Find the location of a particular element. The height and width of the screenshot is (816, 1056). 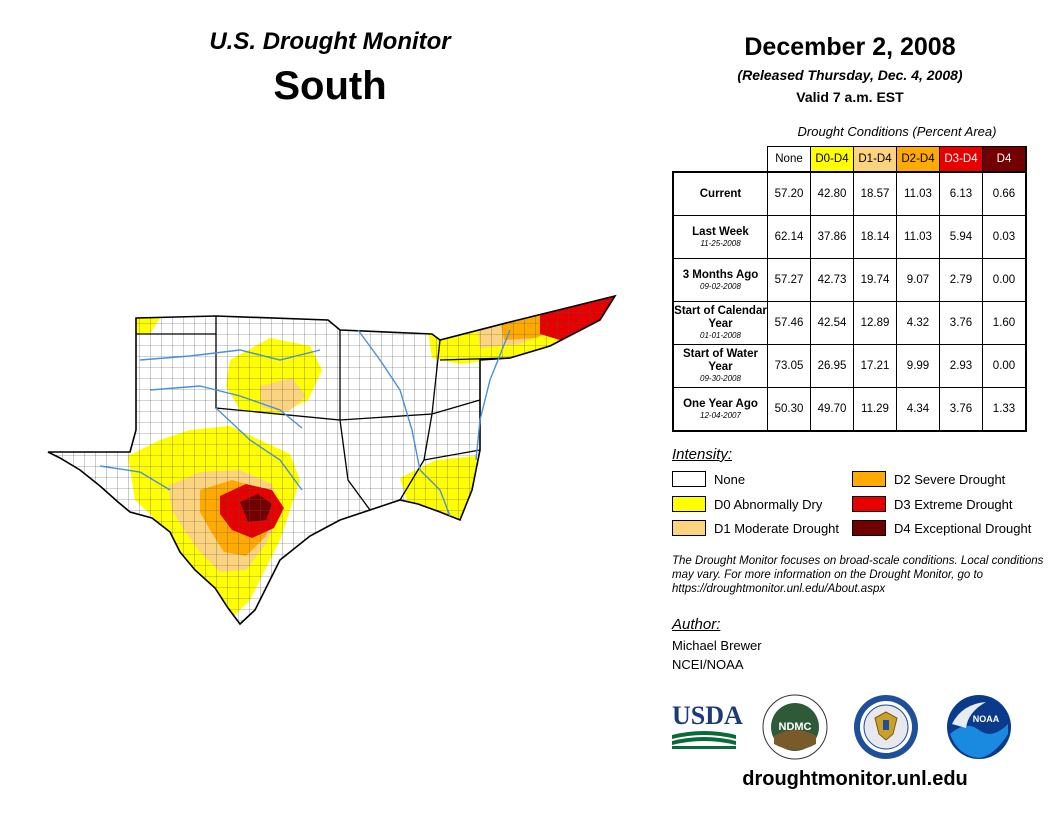

col-header-d2-d4: D2-D4 is located at coordinates (918, 159).